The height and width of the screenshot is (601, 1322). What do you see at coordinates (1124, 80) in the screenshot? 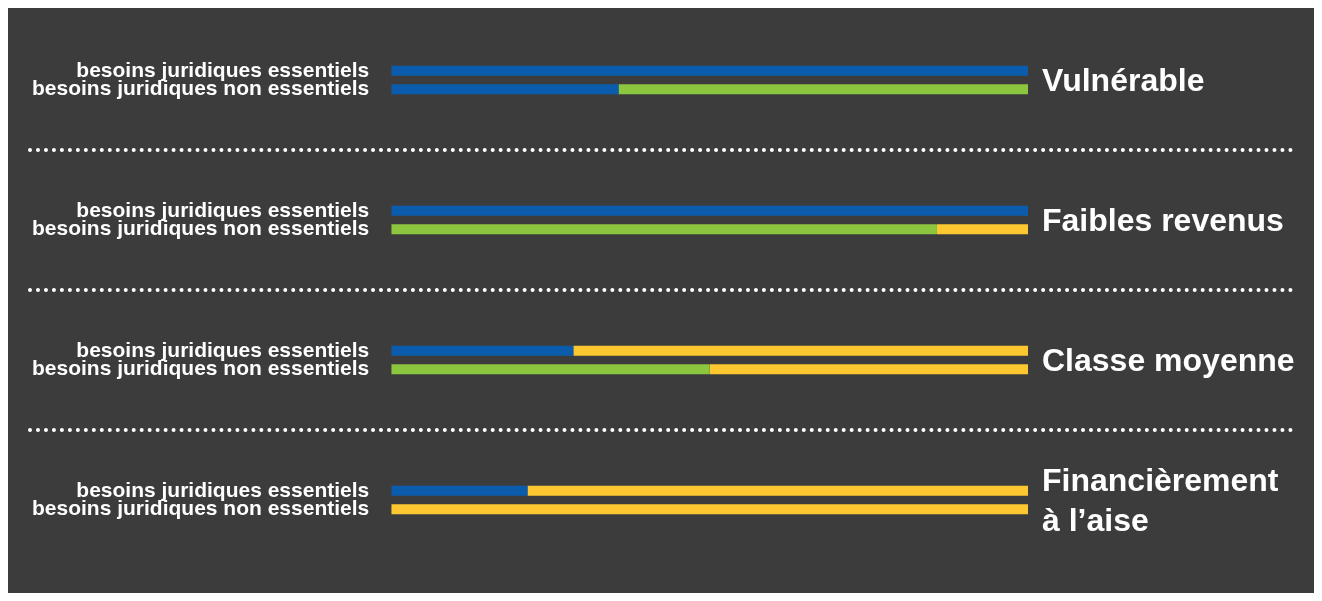
I see `text: Vulnérable` at bounding box center [1124, 80].